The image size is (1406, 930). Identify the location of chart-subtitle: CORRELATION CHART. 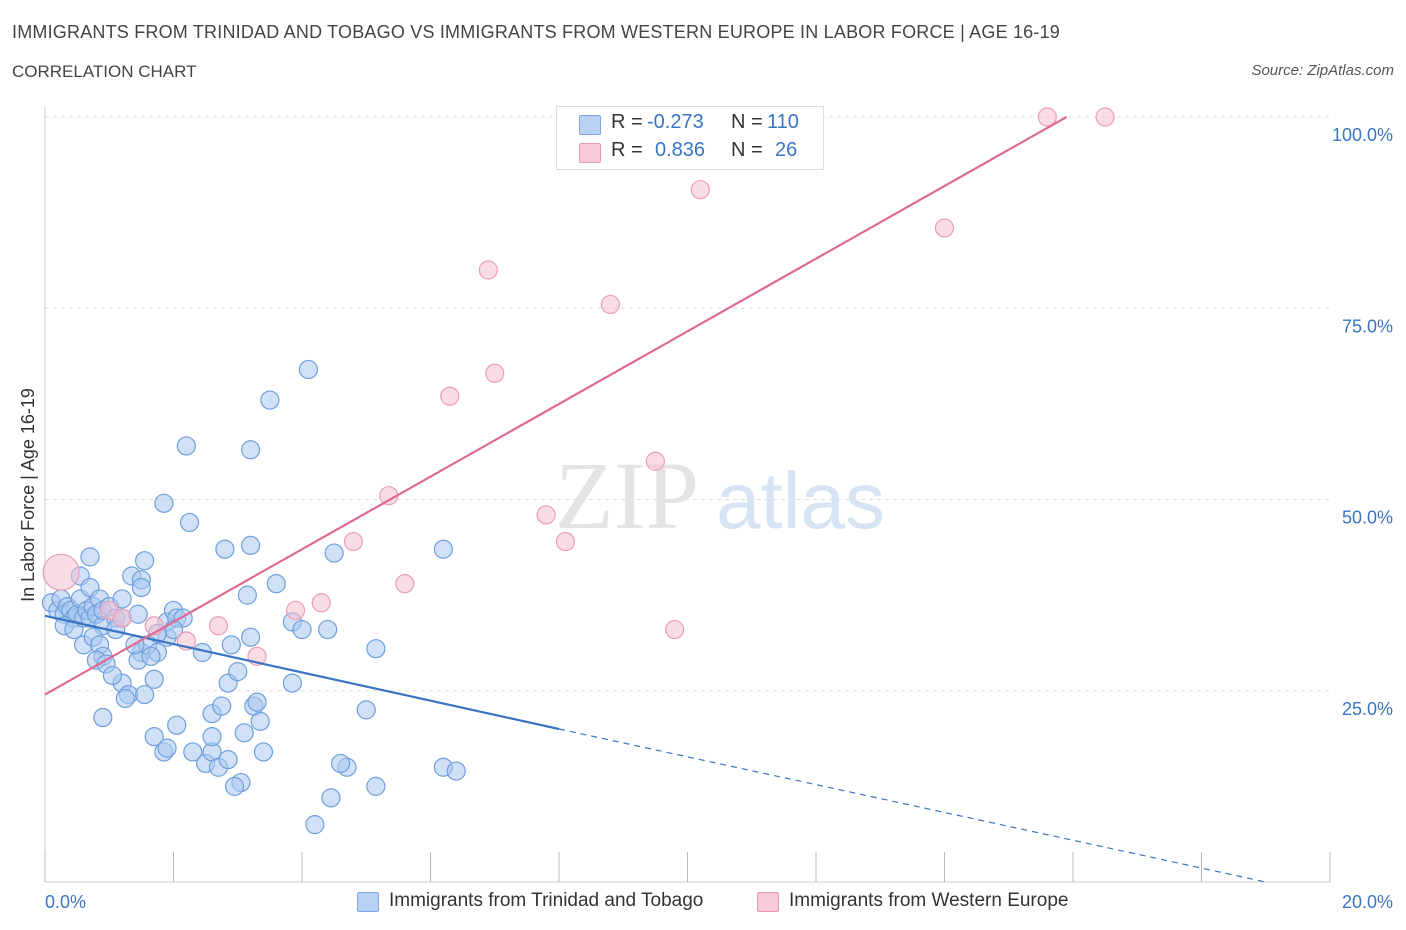
(104, 71).